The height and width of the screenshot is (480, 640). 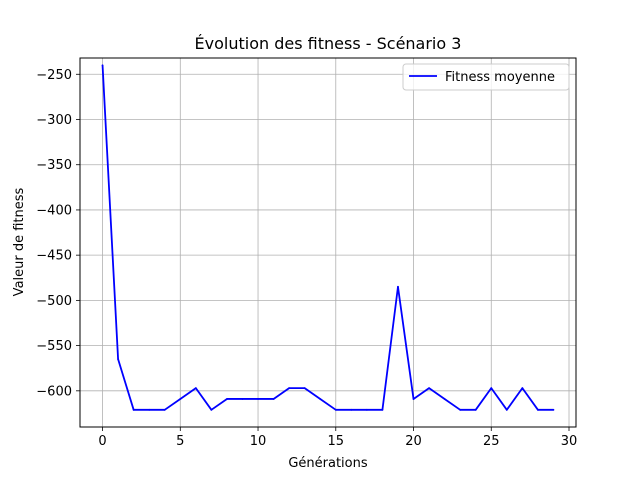 I want to click on x-tick-label: 10, so click(x=258, y=441).